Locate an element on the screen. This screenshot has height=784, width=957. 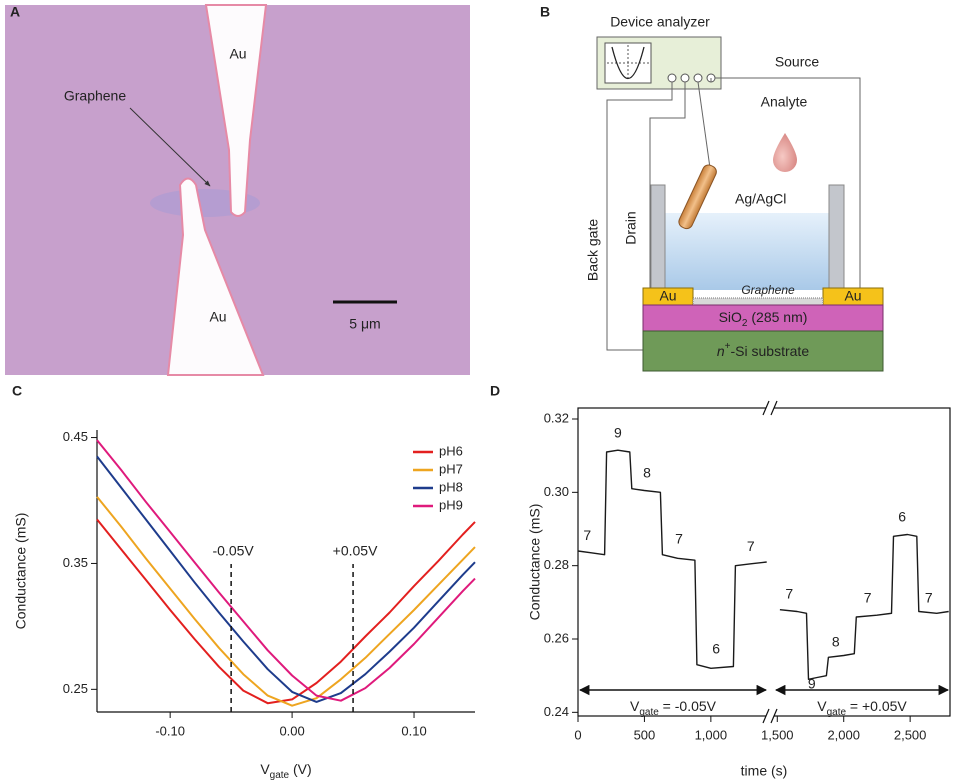
reference-label: +0.05V is located at coordinates (355, 551).